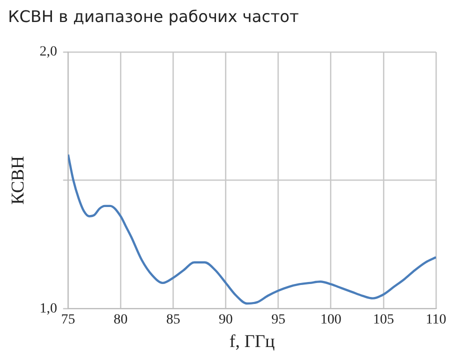 Image resolution: width=450 pixels, height=357 pixels. I want to click on x-tick-label: 85, so click(173, 320).